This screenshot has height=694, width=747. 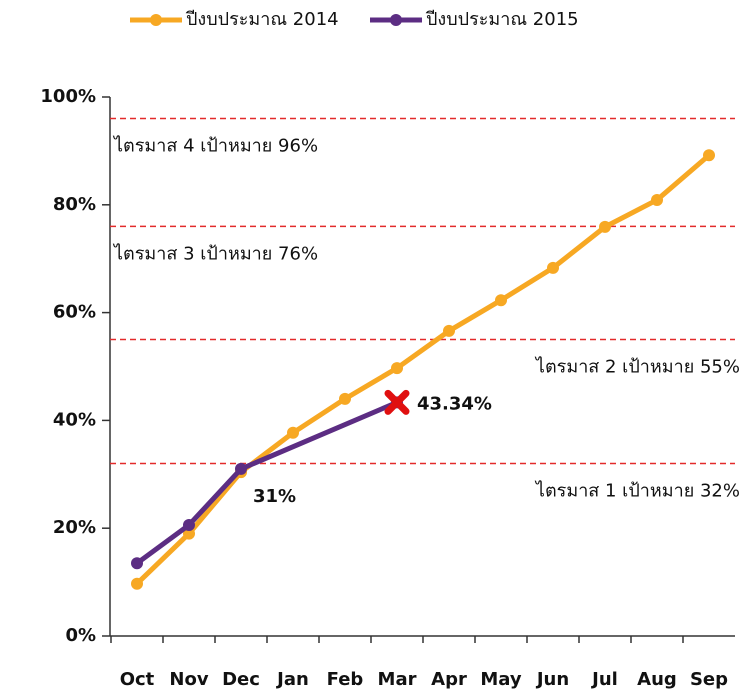 What do you see at coordinates (74, 312) in the screenshot?
I see `y-tick-label: 60%` at bounding box center [74, 312].